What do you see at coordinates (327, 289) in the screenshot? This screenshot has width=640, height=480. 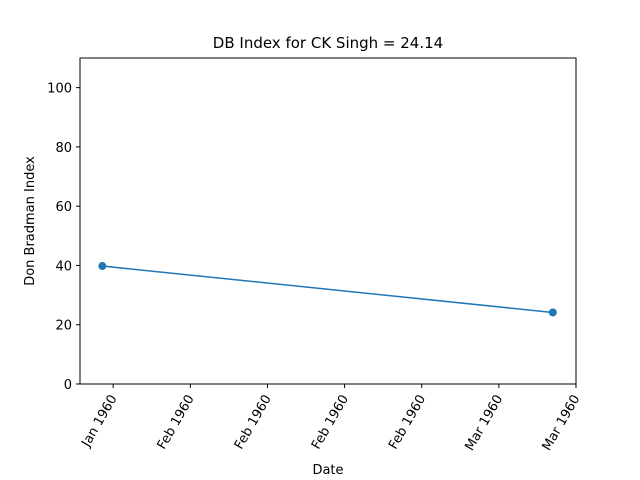 I see `line` at bounding box center [327, 289].